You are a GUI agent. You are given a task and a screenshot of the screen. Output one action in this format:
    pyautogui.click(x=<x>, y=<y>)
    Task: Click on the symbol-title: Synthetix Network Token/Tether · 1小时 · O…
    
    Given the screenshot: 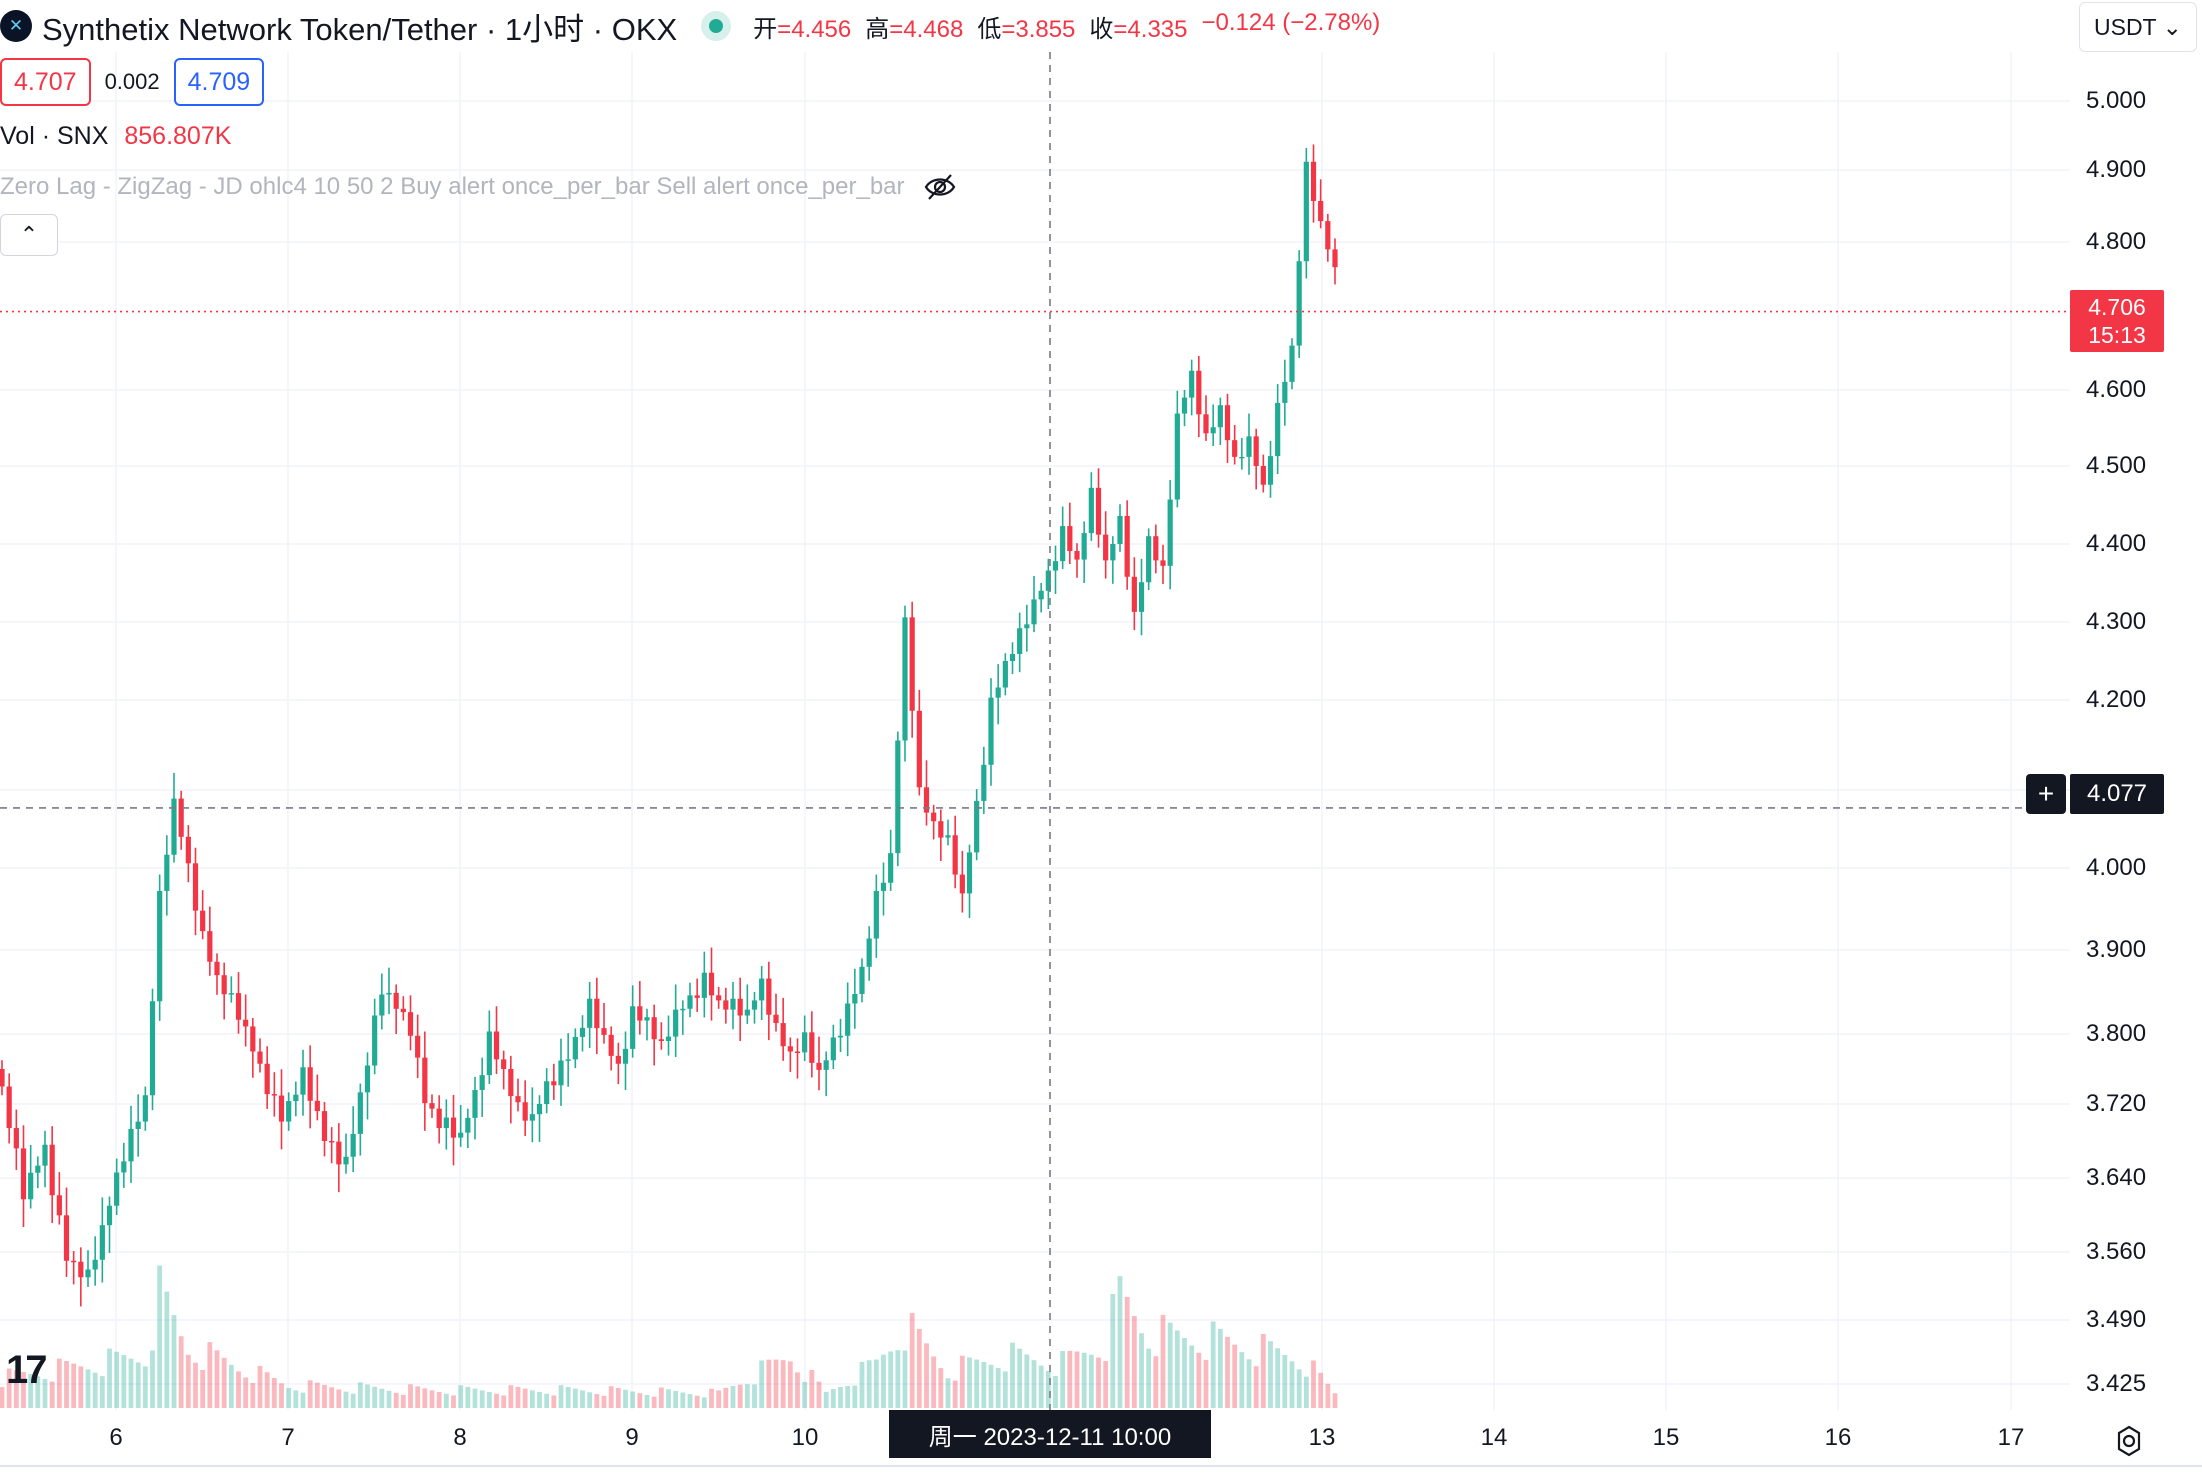 What is the action you would take?
    pyautogui.click(x=360, y=29)
    